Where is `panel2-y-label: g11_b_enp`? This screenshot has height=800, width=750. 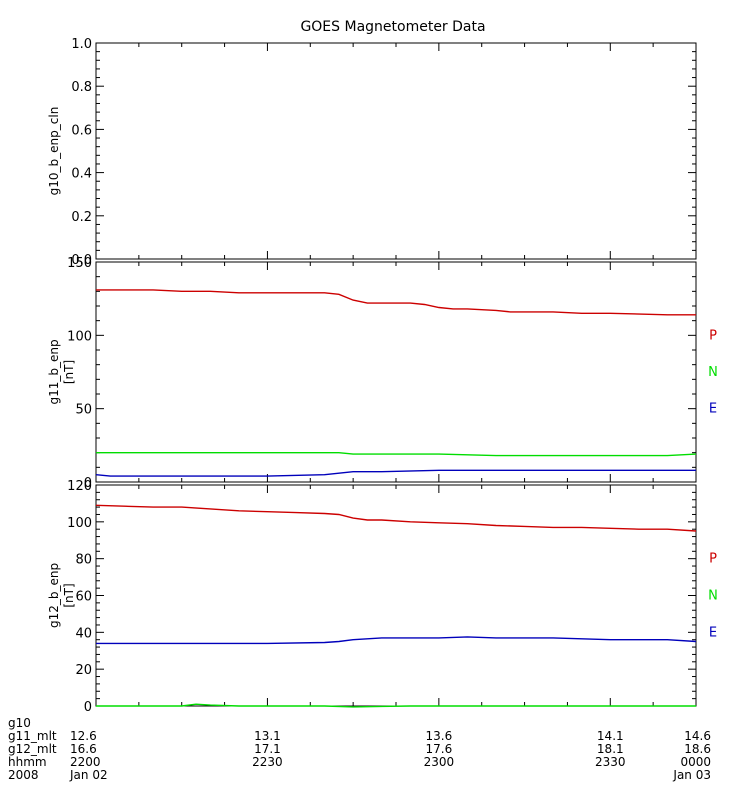
panel2-y-label: g11_b_enp is located at coordinates (54, 371).